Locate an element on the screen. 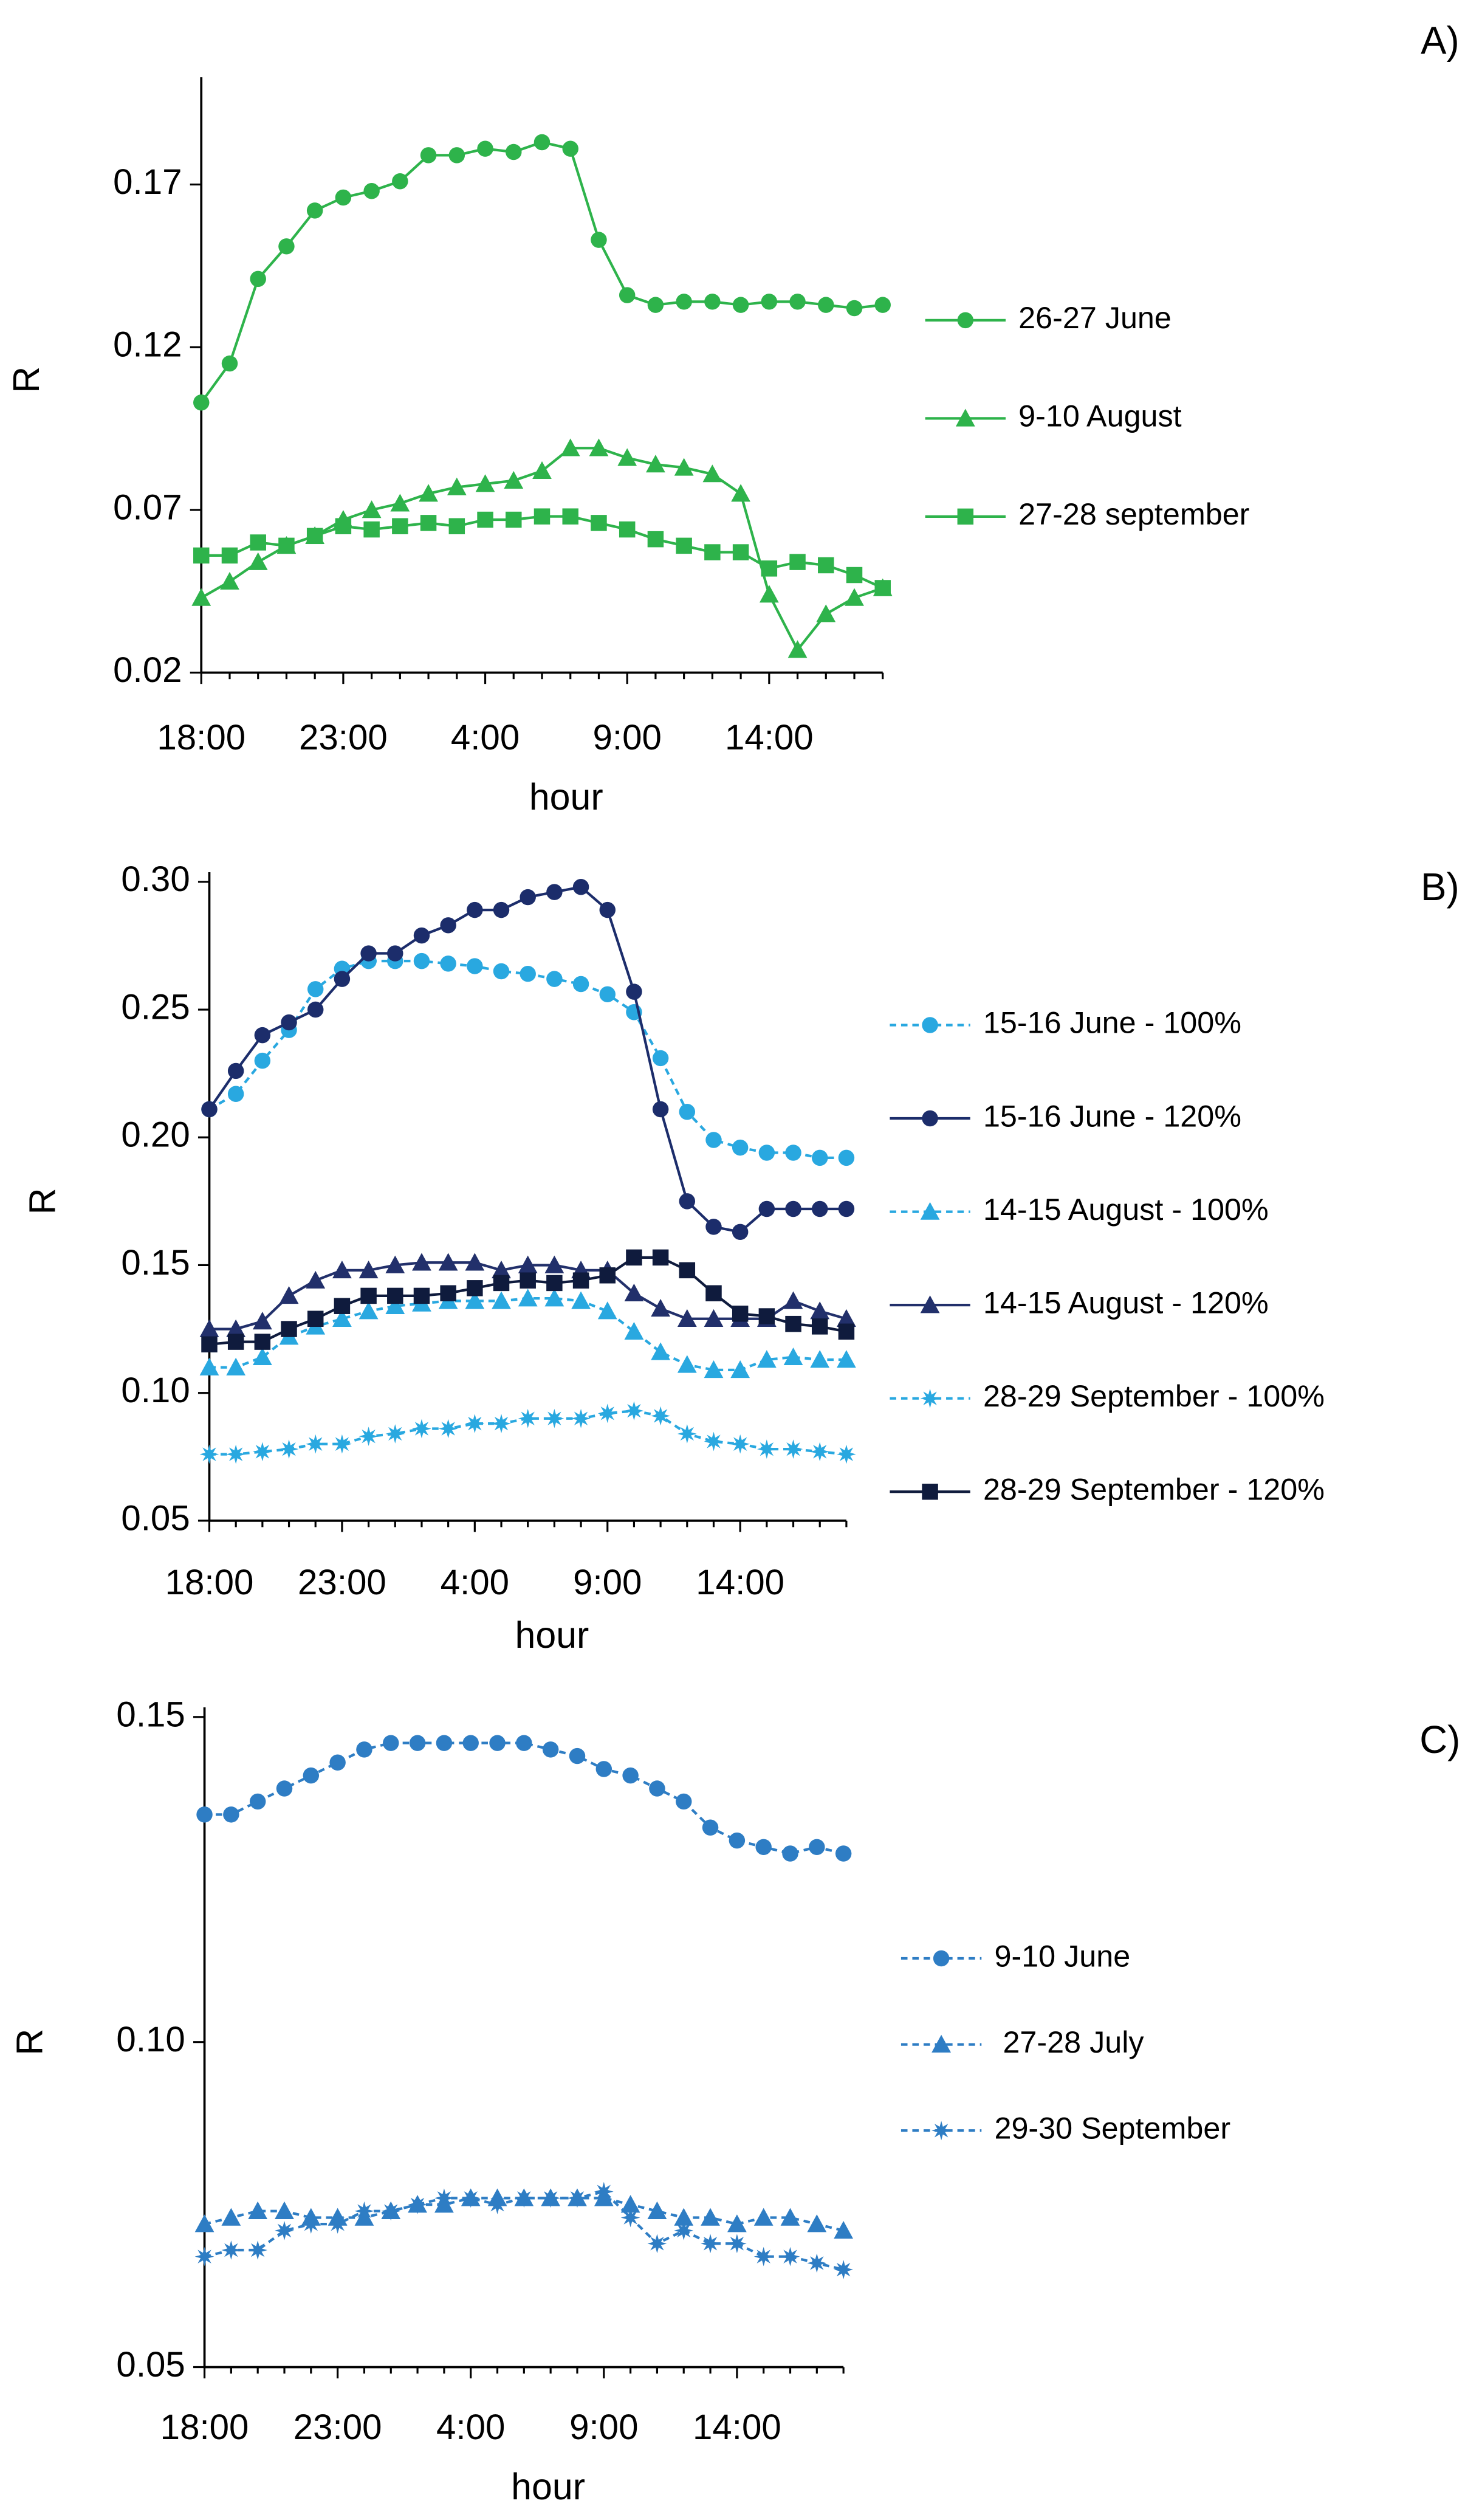 This screenshot has height=2520, width=1482. legend-label: 26-27 June is located at coordinates (1095, 317).